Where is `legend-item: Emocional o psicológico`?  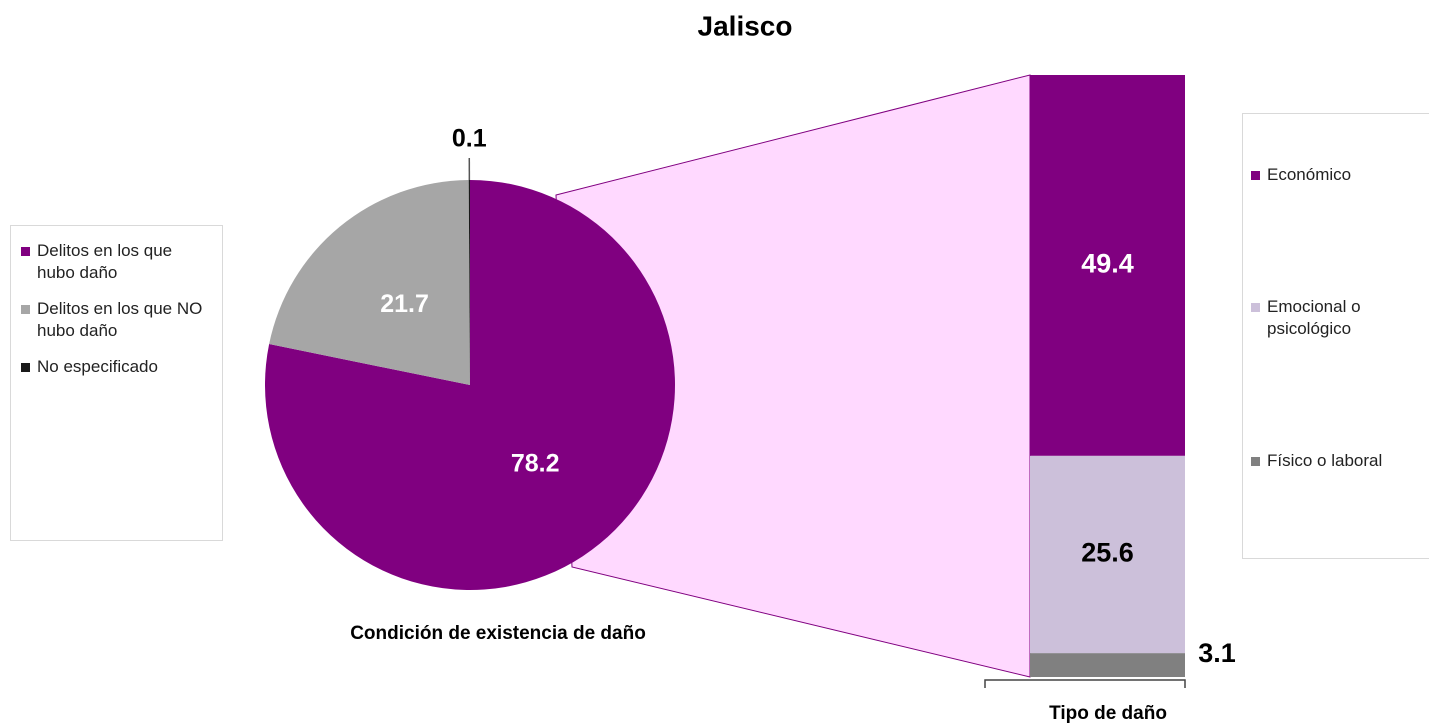 legend-item: Emocional o psicológico is located at coordinates (1340, 318).